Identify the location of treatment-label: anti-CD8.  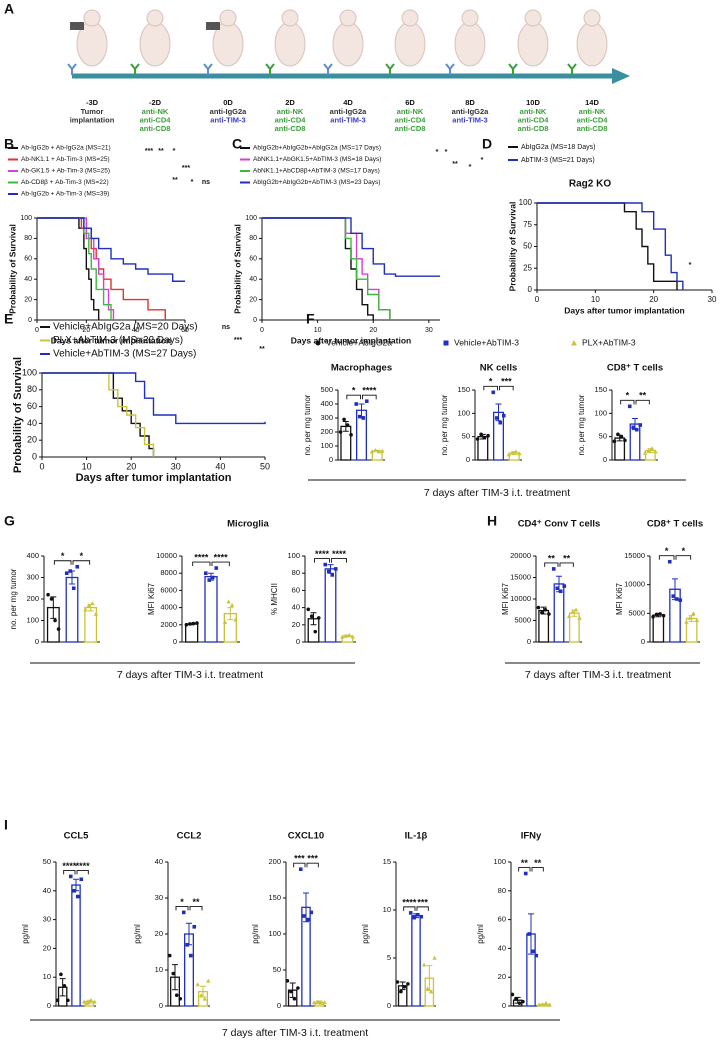
(410, 128).